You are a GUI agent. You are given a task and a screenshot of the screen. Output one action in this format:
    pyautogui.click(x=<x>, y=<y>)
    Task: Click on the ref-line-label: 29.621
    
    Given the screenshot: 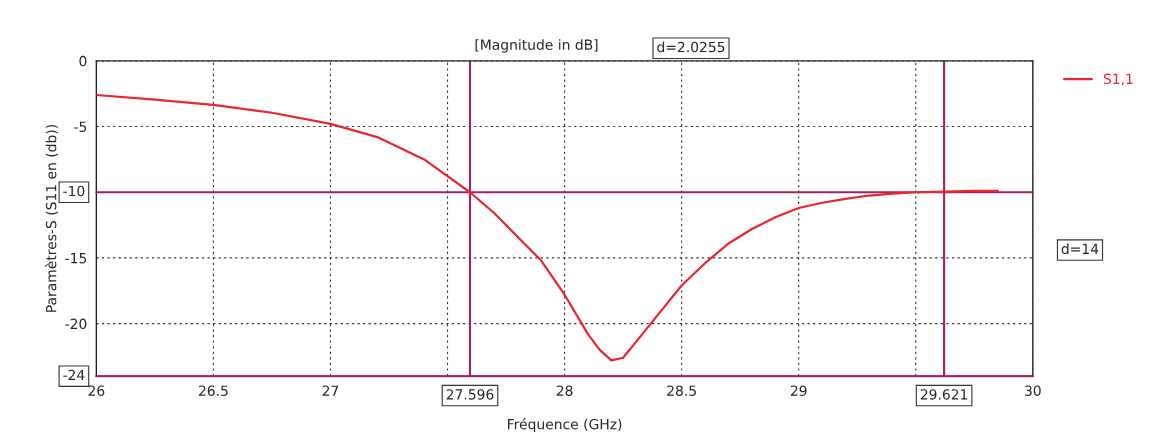 What is the action you would take?
    pyautogui.click(x=944, y=394)
    